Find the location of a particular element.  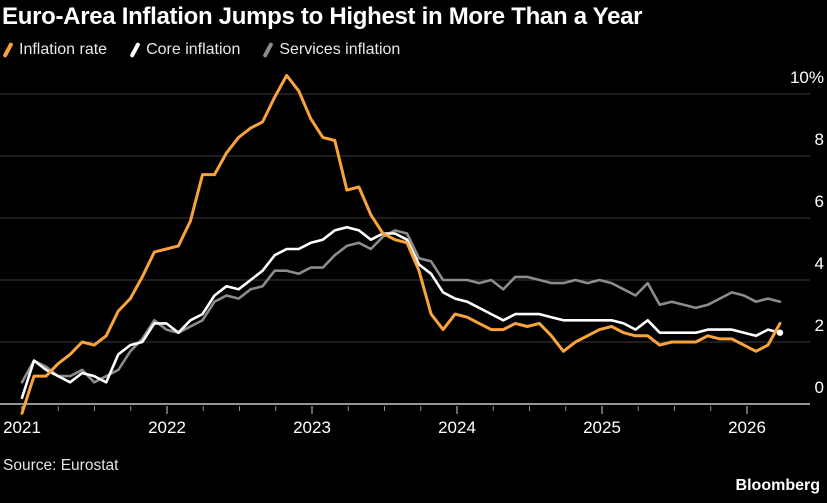

y-axis-label: 0 is located at coordinates (819, 387).